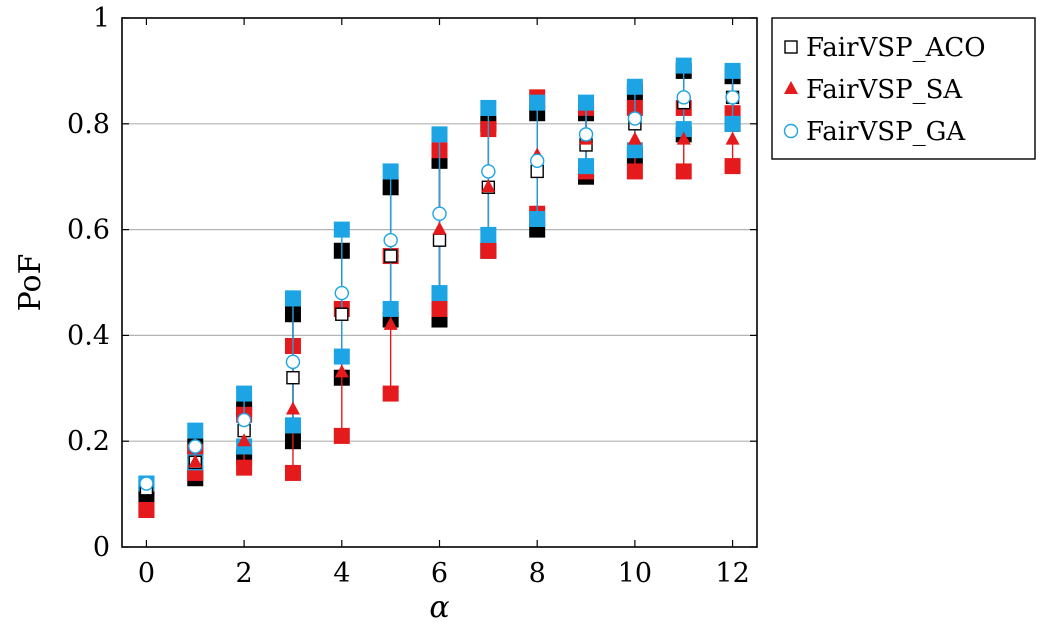 The image size is (1041, 625). Describe the element at coordinates (101, 18) in the screenshot. I see `y-tick-label: 1` at that location.